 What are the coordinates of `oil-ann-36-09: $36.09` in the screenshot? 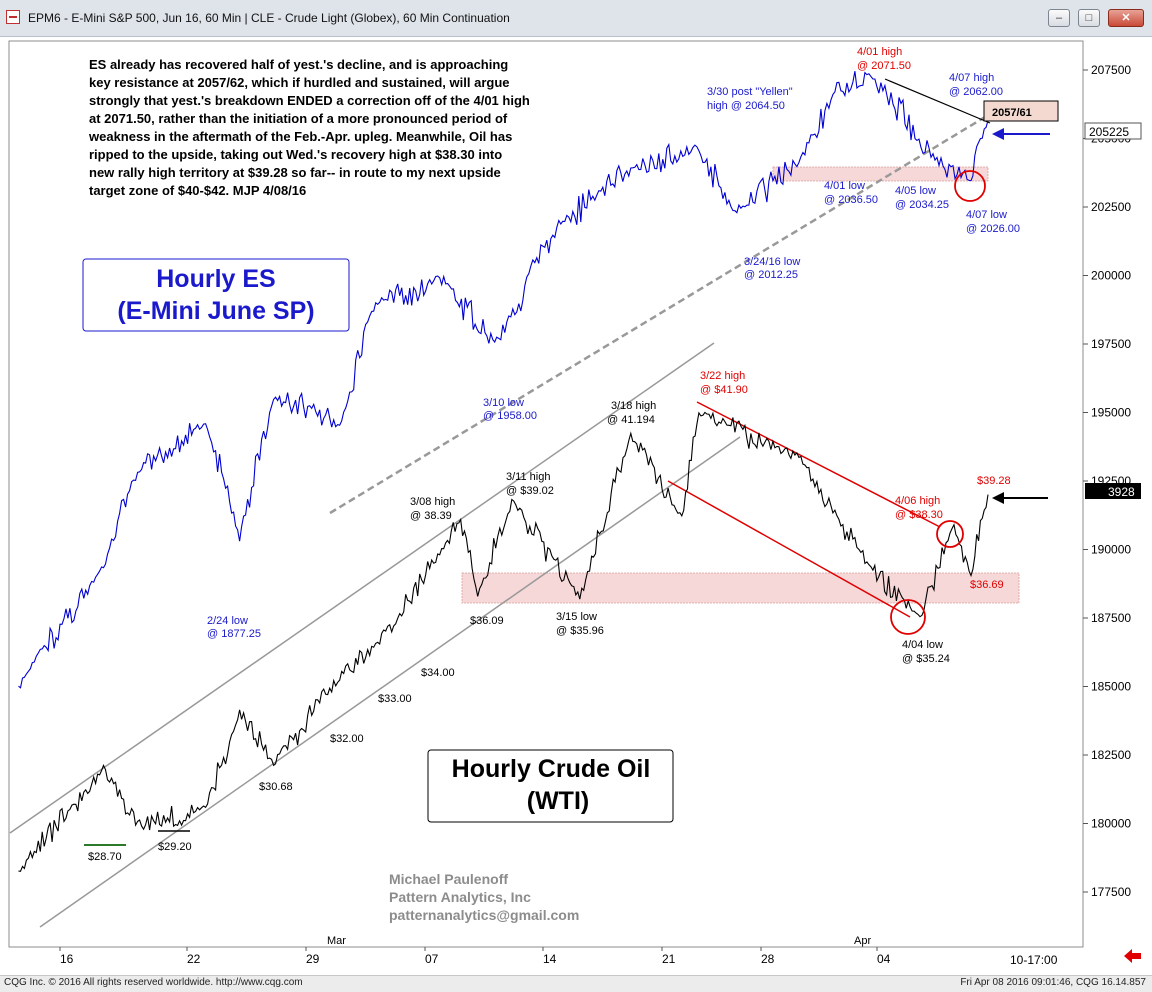 It's located at (487, 621).